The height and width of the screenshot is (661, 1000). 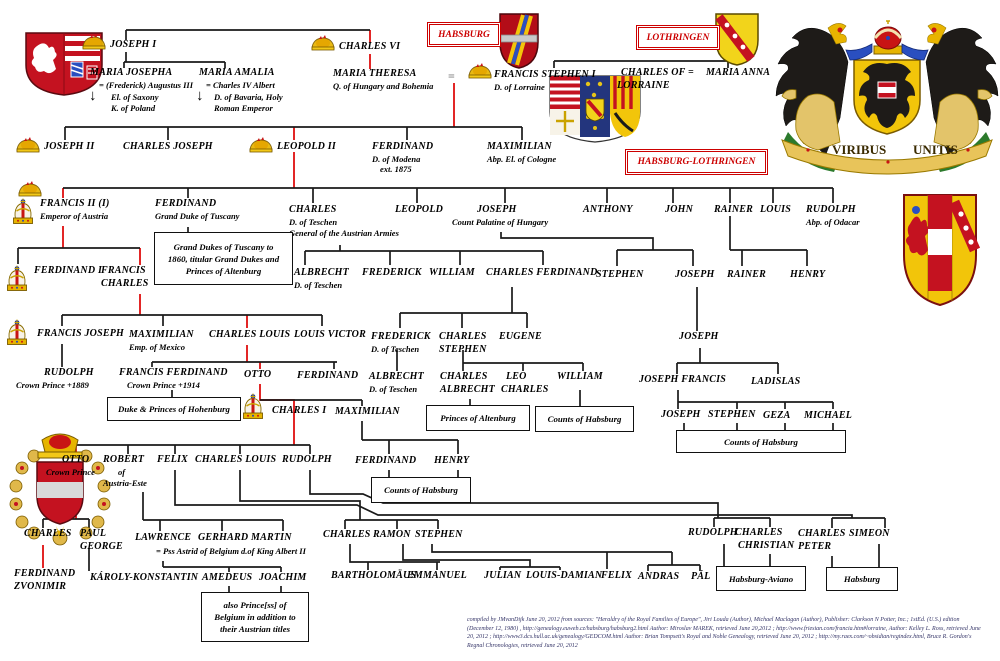 What do you see at coordinates (330, 335) in the screenshot?
I see `person-louis-victor: LOUIS VICTOR` at bounding box center [330, 335].